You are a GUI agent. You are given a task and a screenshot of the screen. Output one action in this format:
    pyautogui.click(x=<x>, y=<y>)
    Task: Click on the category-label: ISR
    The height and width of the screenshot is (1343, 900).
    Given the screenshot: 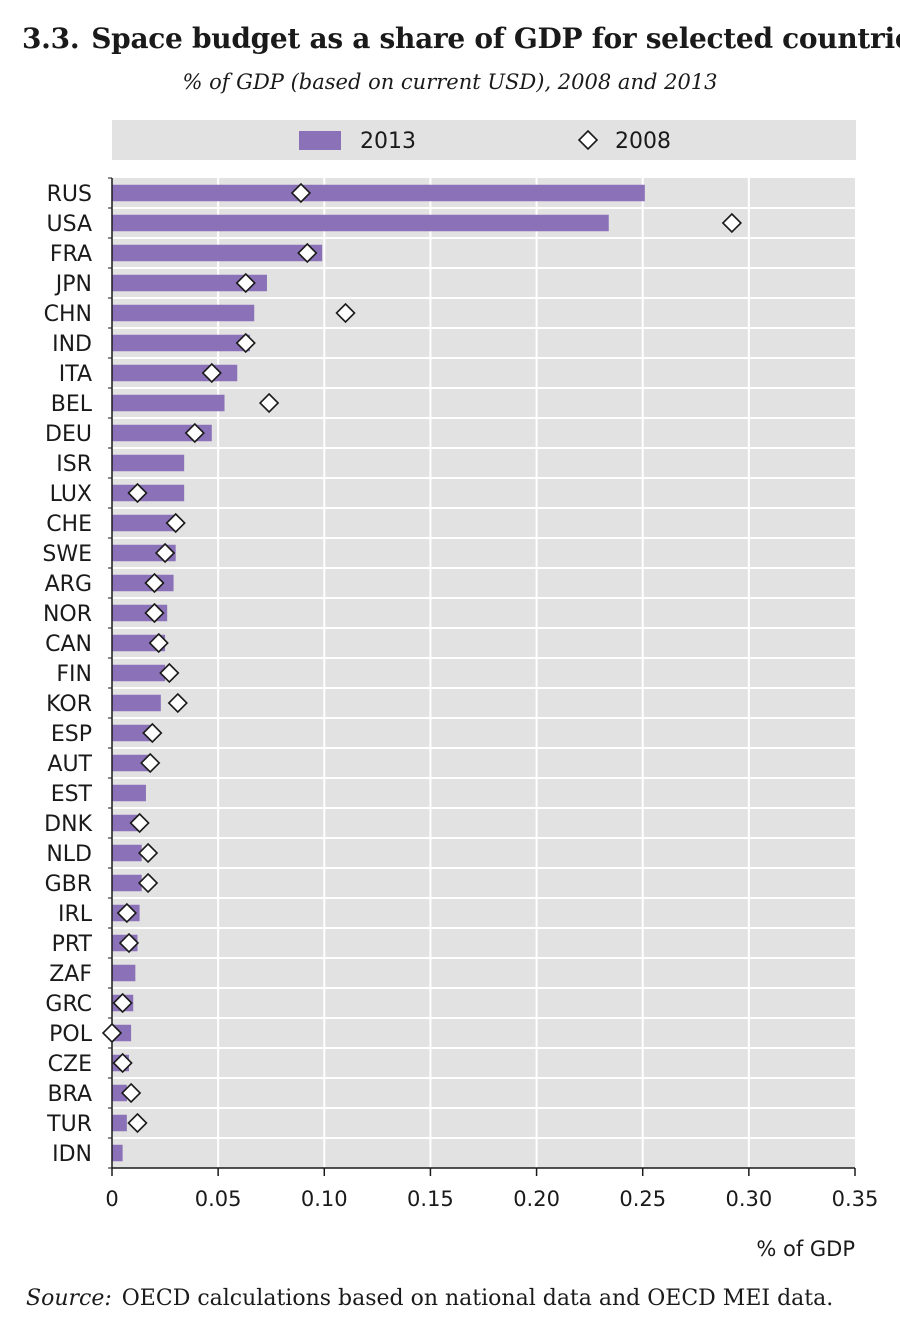 What is the action you would take?
    pyautogui.click(x=74, y=464)
    